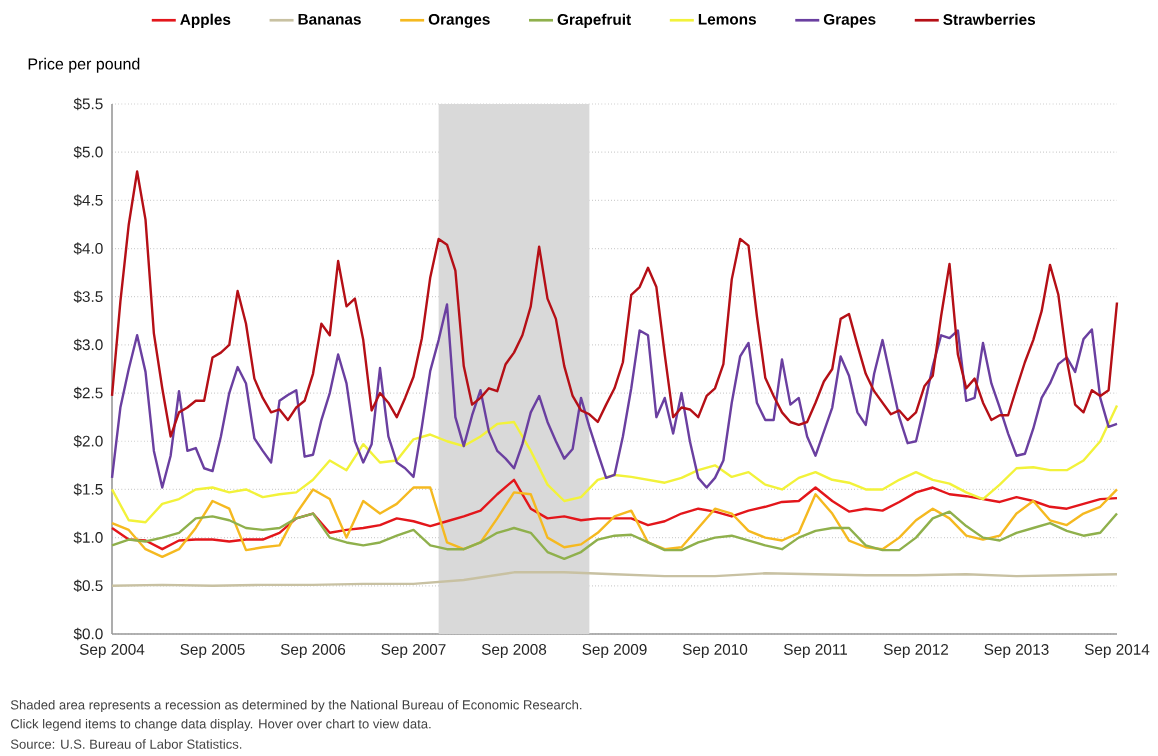  What do you see at coordinates (313, 651) in the screenshot?
I see `x-tick-label: Sep 2006` at bounding box center [313, 651].